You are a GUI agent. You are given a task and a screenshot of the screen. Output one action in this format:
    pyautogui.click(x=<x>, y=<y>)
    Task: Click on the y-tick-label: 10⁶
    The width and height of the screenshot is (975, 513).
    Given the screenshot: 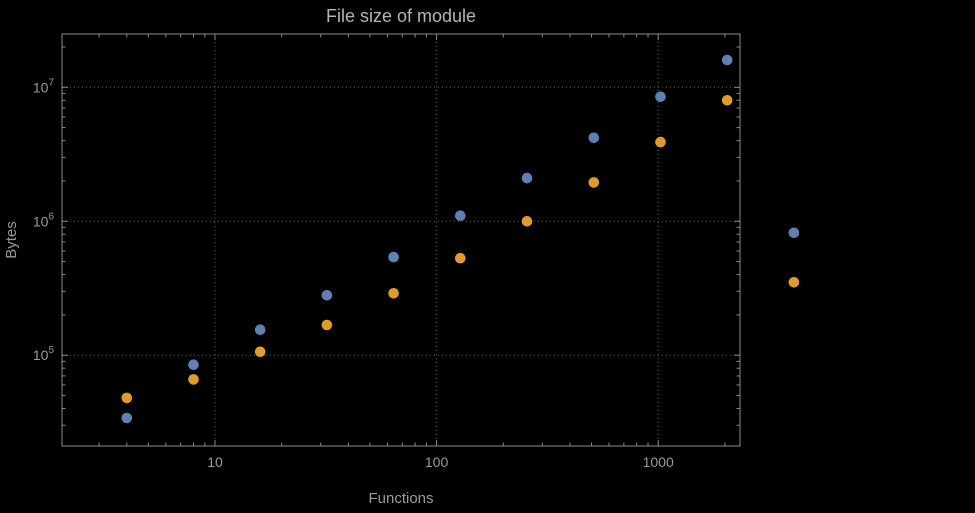 What is the action you would take?
    pyautogui.click(x=44, y=220)
    